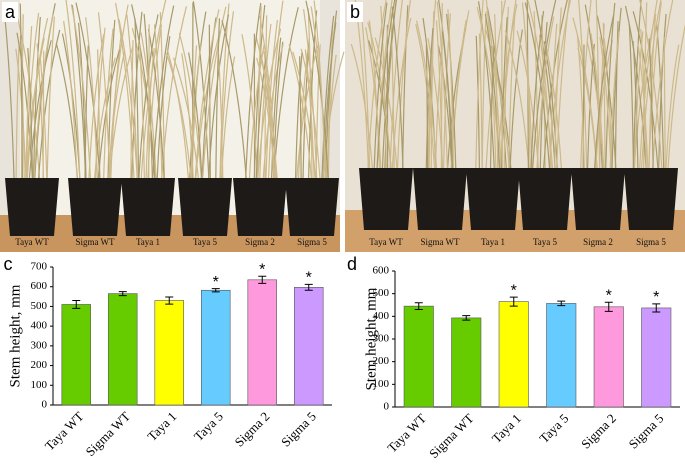  What do you see at coordinates (208, 426) in the screenshot?
I see `x-tick-label: Taya 5` at bounding box center [208, 426].